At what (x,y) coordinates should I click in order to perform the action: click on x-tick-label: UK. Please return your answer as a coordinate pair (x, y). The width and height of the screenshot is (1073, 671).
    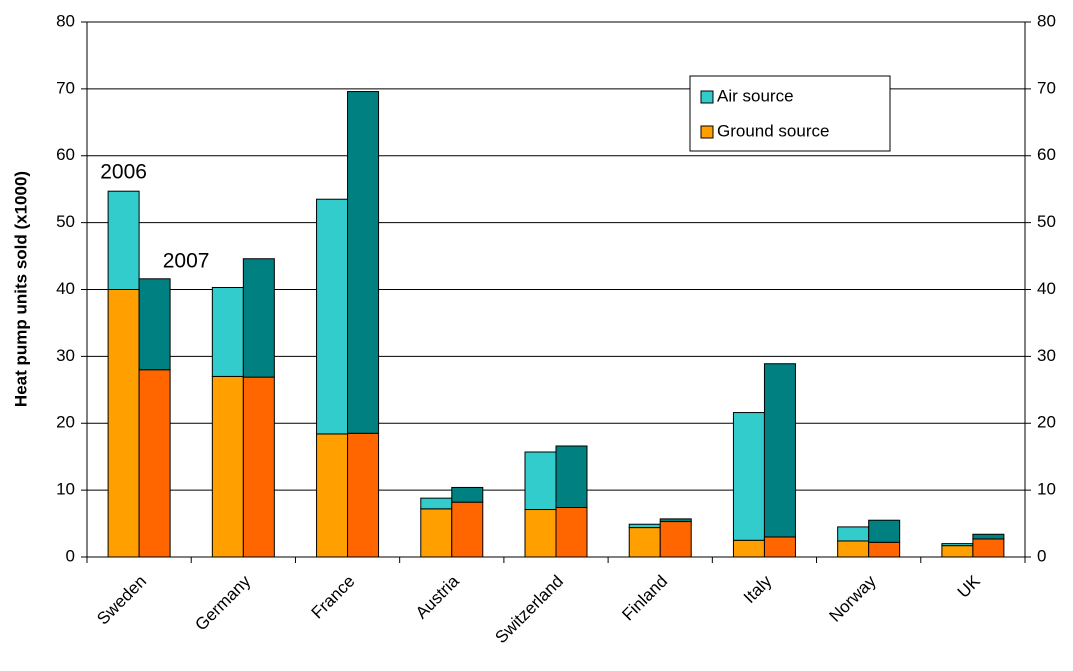
    Looking at the image, I should click on (969, 586).